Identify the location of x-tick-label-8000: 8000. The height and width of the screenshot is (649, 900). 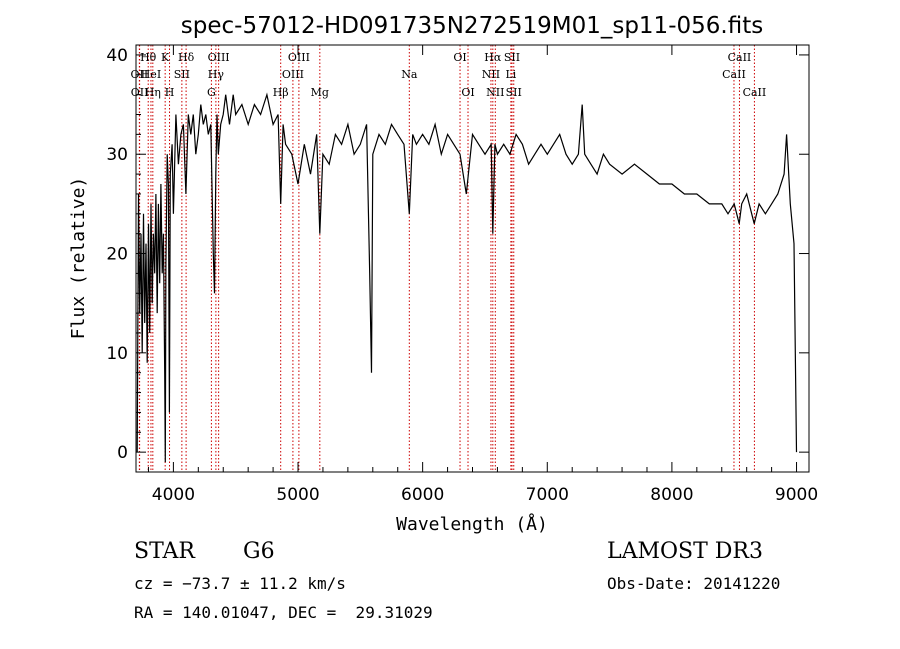
(671, 495).